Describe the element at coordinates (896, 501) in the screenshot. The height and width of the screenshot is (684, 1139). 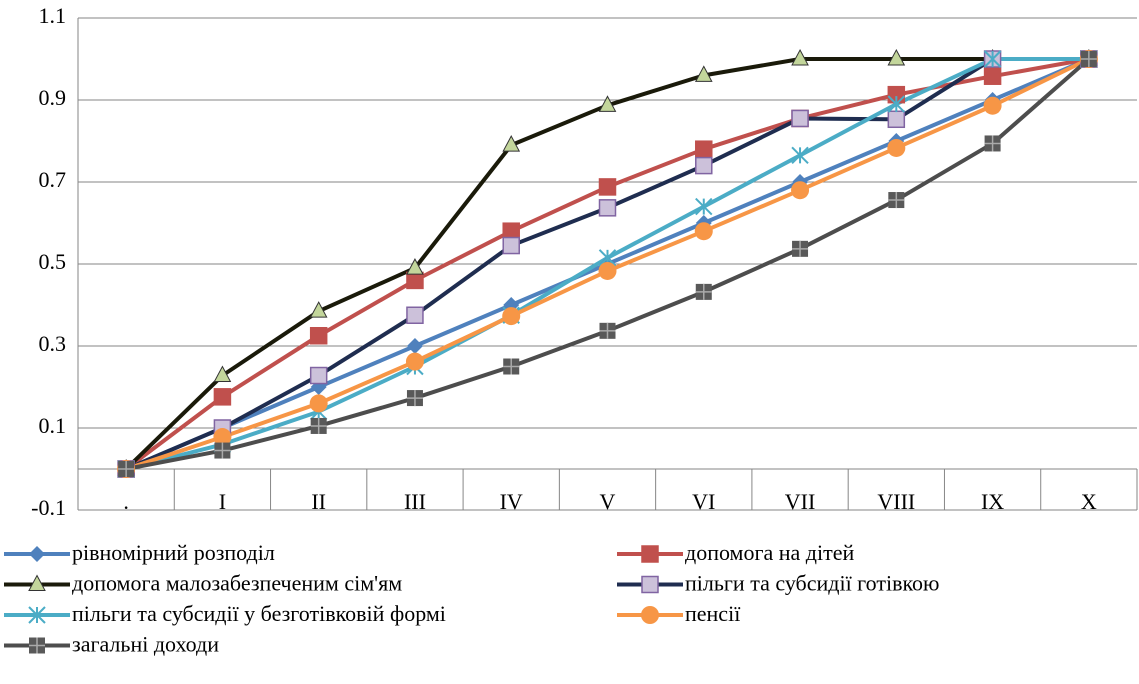
I see `x-tick-label: VIII` at that location.